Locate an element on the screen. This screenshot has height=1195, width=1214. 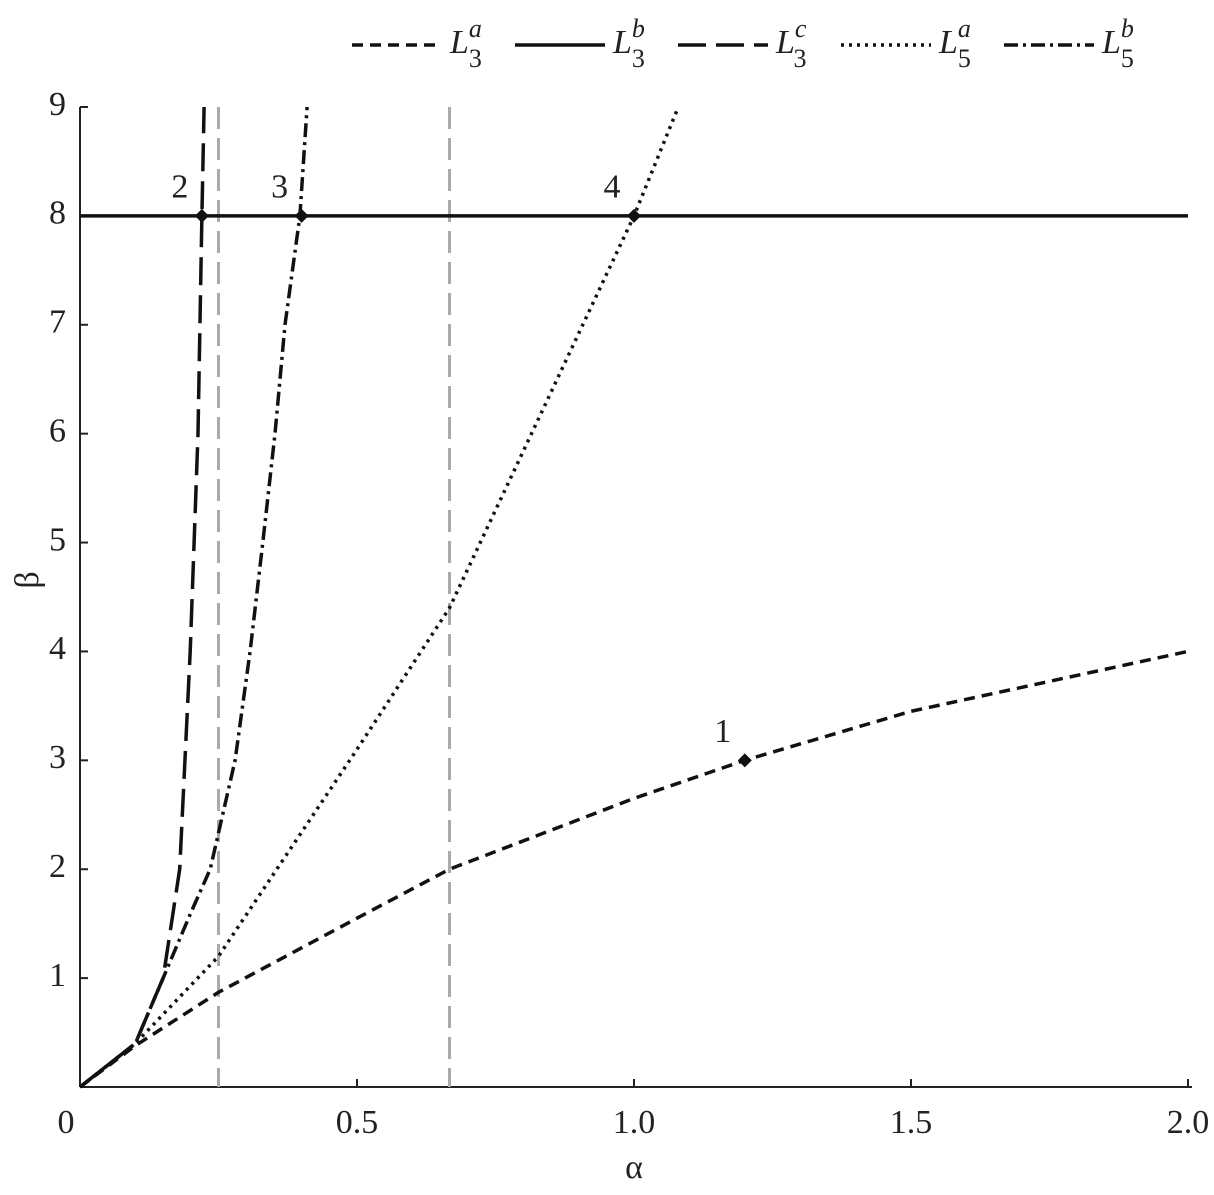
x-tick-label: 0 is located at coordinates (66, 1122).